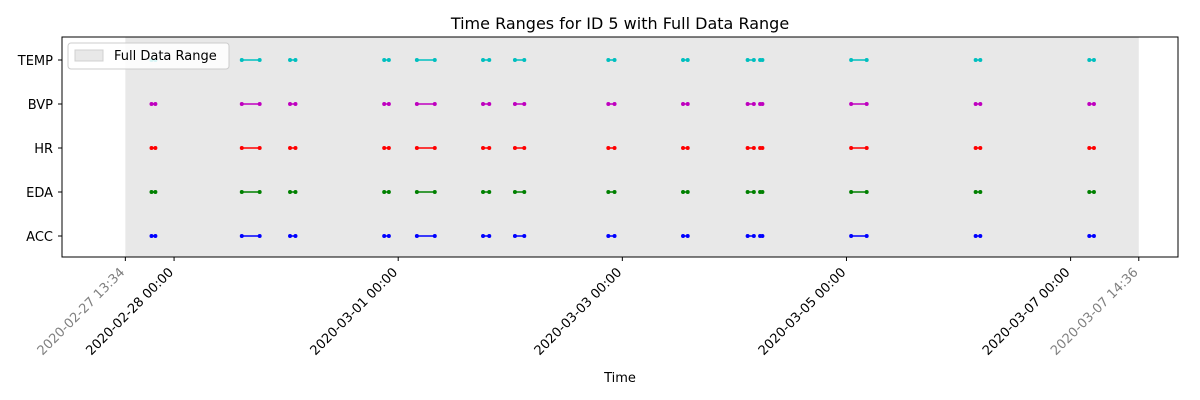  Describe the element at coordinates (40, 105) in the screenshot. I see `y-tick-label: BVP` at that location.